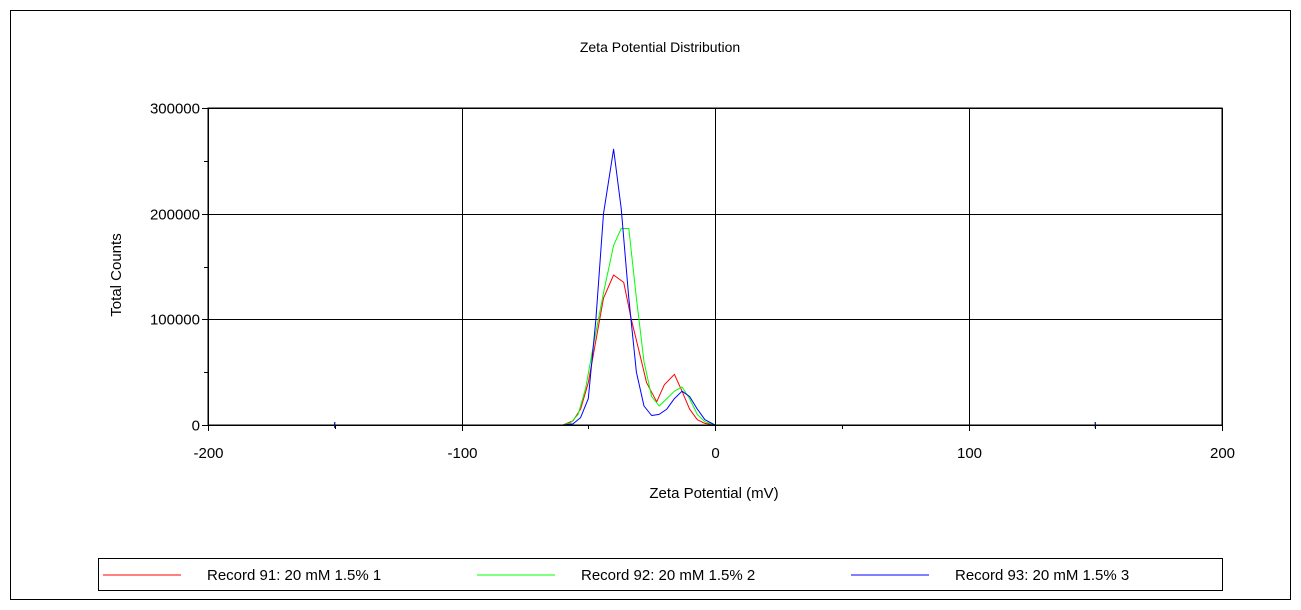  What do you see at coordinates (175, 109) in the screenshot?
I see `y-tick-label: 300000` at bounding box center [175, 109].